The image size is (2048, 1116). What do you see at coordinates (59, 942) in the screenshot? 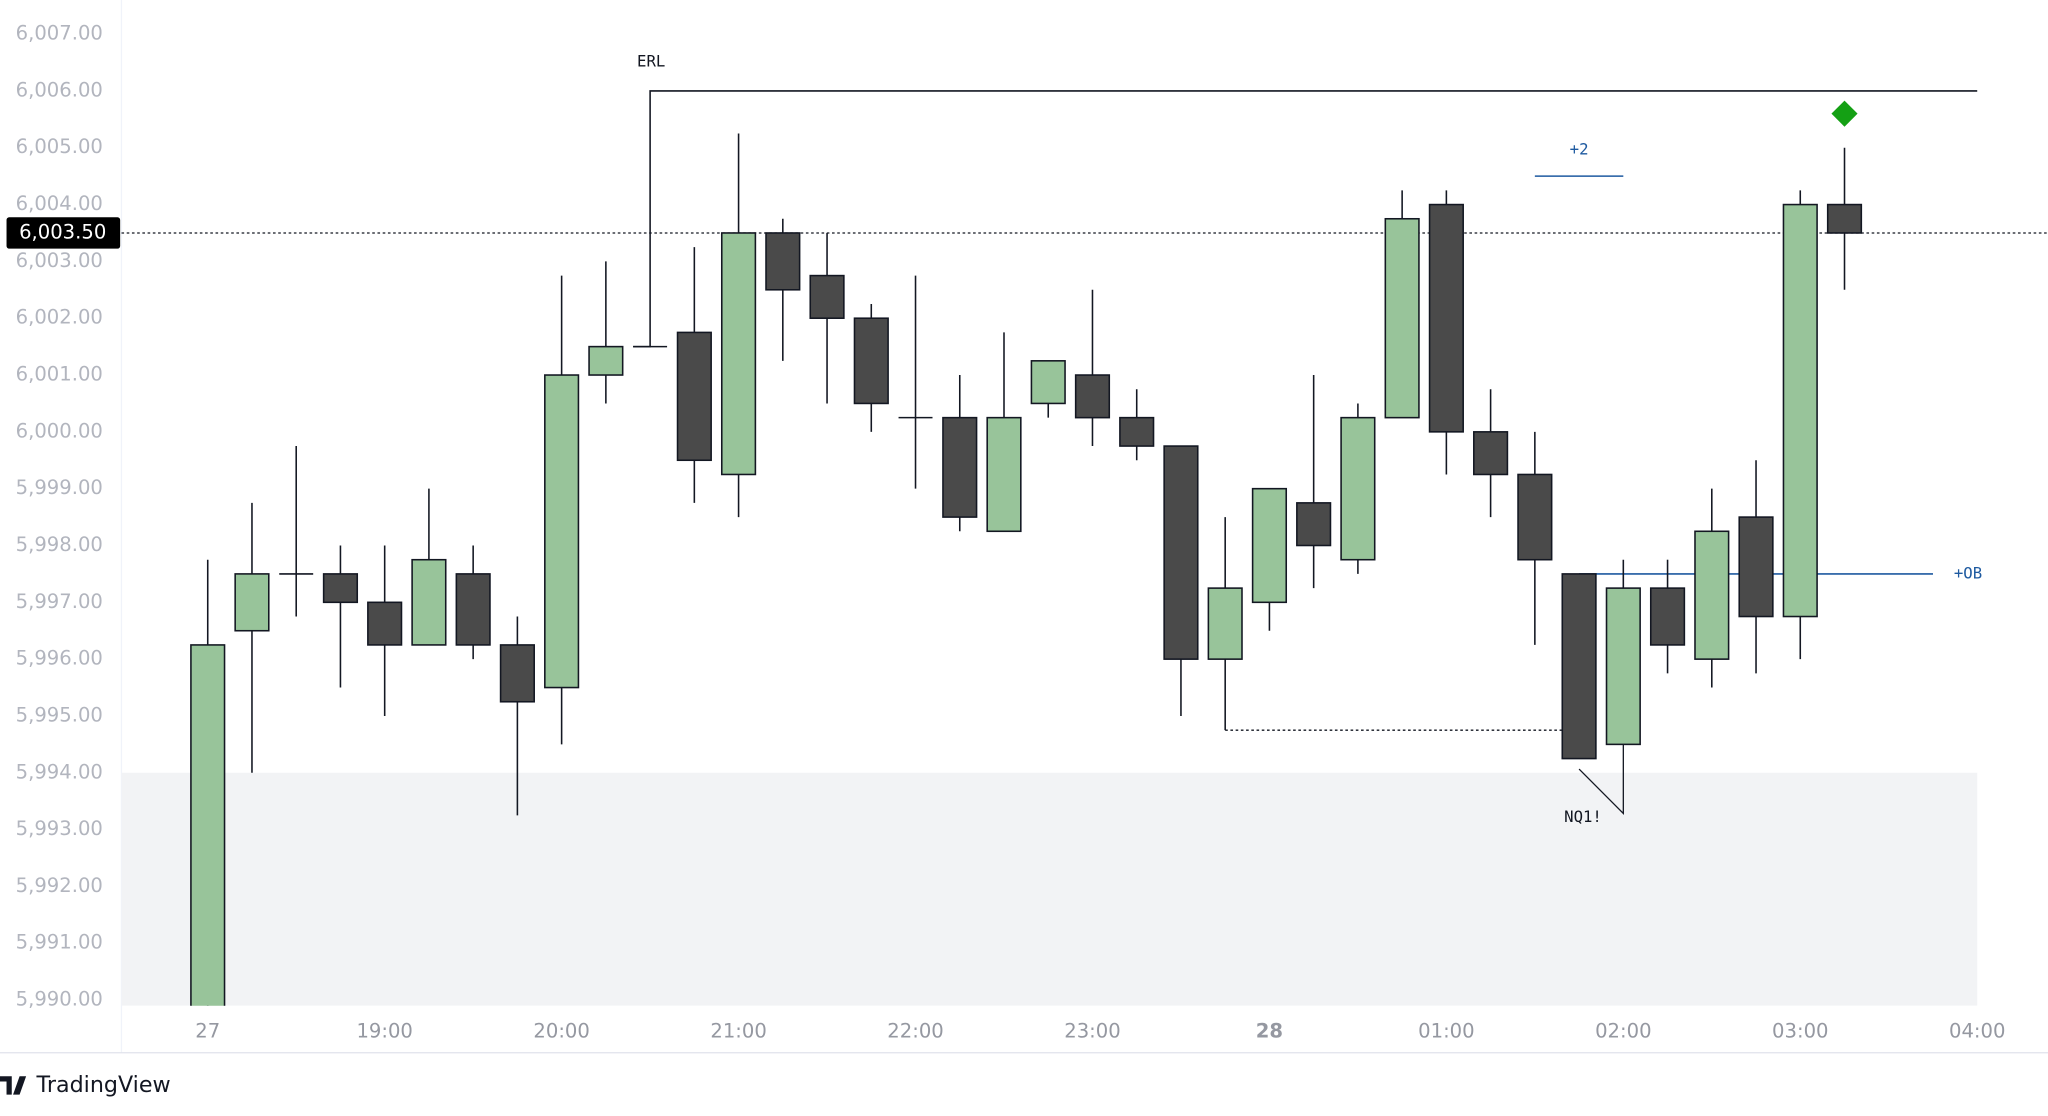
I see `y-tick-label: 5,991.00` at bounding box center [59, 942].